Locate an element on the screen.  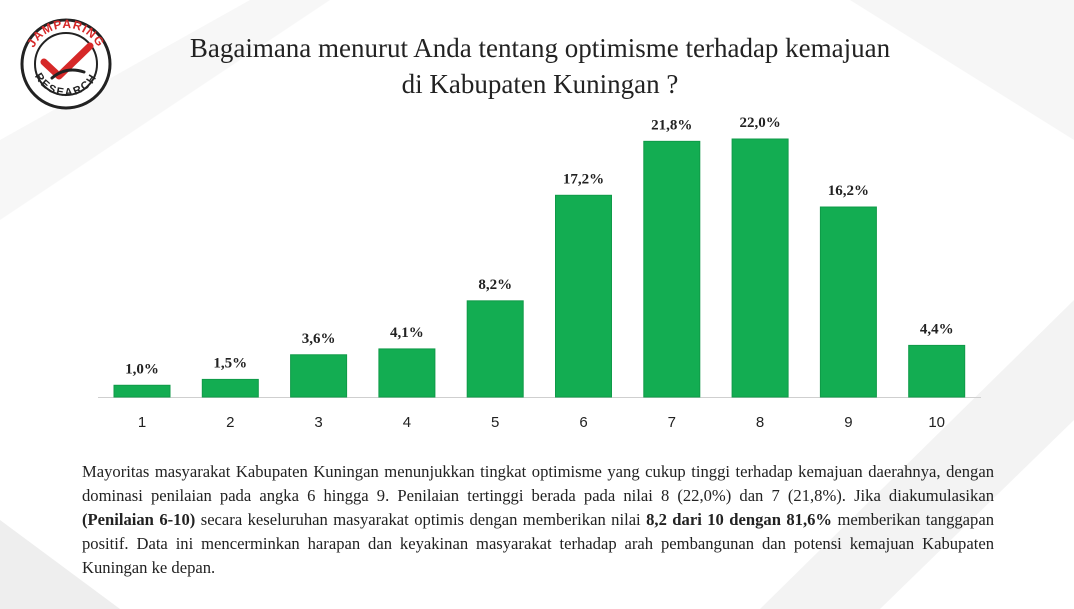
data-label-2: 1,5% is located at coordinates (230, 363).